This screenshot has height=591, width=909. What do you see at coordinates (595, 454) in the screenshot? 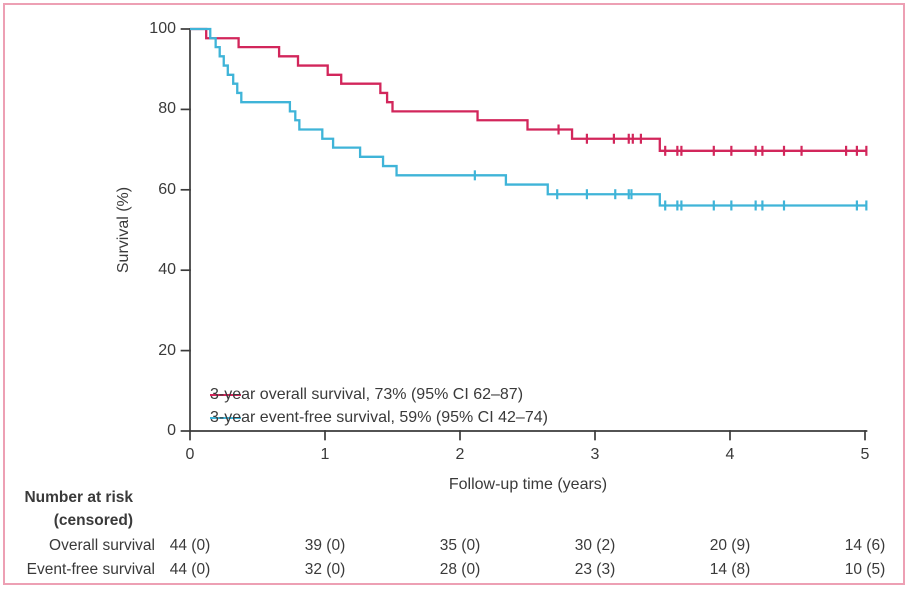
I see `x-tick-label: 3` at bounding box center [595, 454].